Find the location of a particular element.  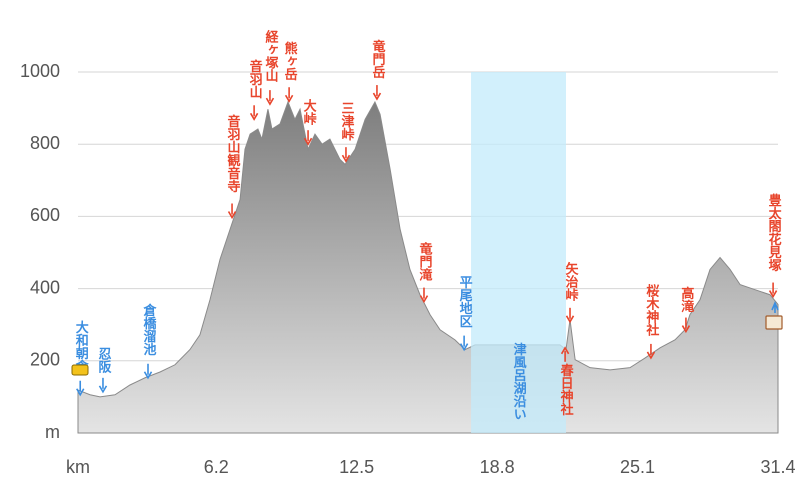

y-tick-label: 800 is located at coordinates (45, 143).